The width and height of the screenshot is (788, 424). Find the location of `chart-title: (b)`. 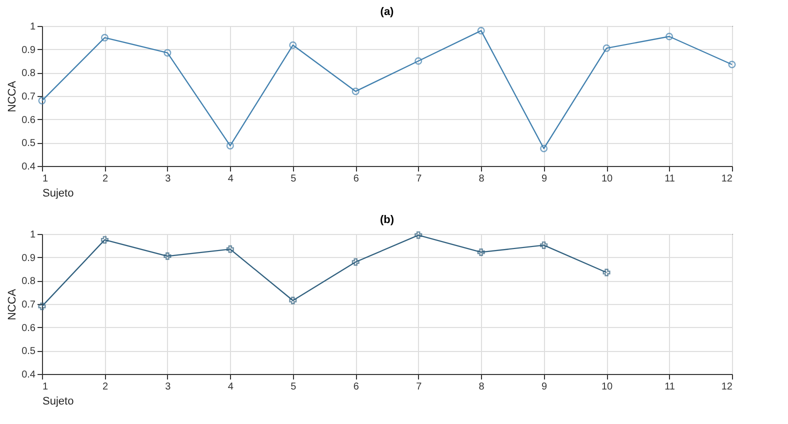

chart-title: (b) is located at coordinates (387, 220).